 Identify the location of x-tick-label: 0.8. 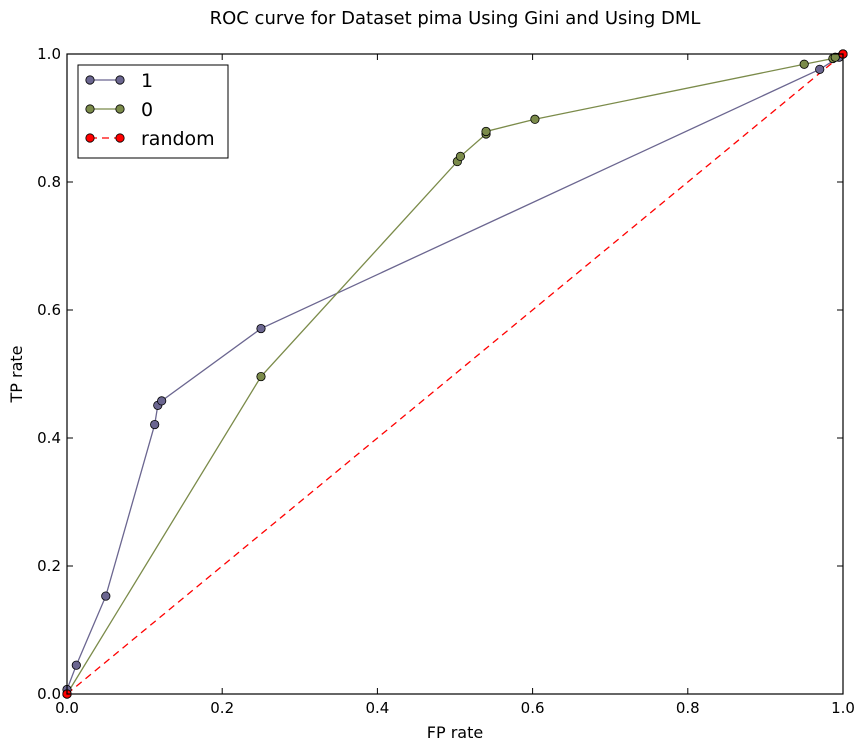
(688, 708).